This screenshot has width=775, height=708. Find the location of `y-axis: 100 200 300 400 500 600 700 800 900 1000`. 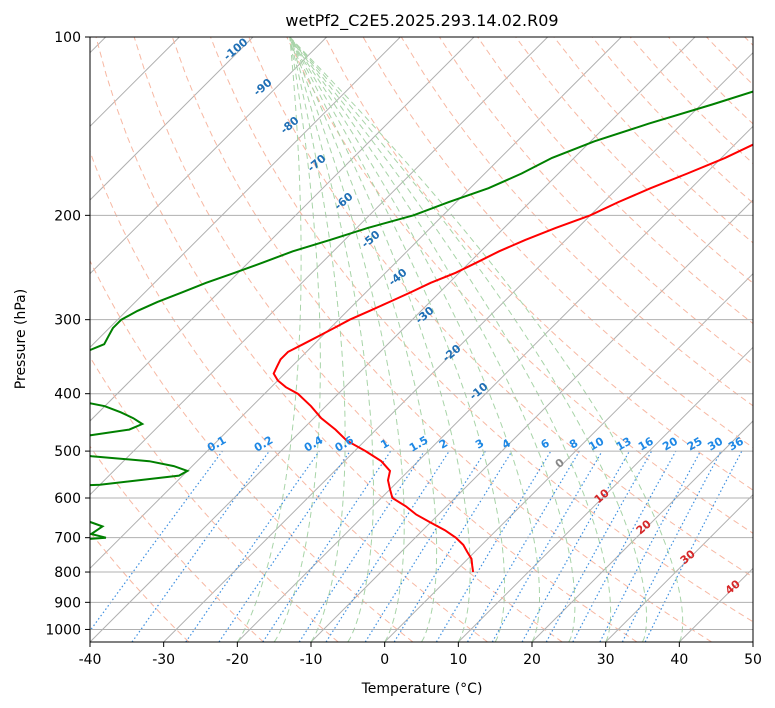

y-axis: 100 200 300 400 500 600 700 800 900 1000 is located at coordinates (67, 334).